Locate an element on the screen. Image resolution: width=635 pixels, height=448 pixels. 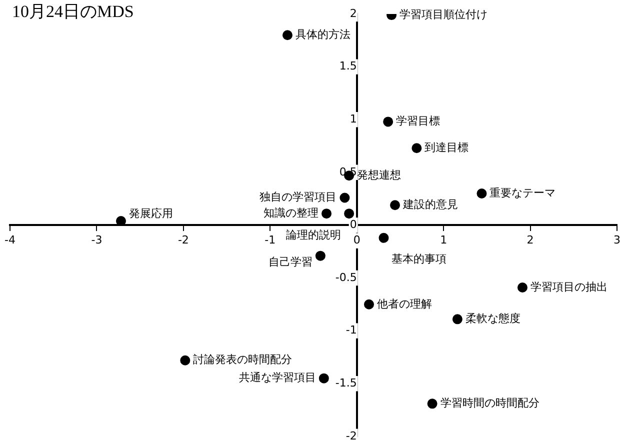
annotation: 重要なテーマ is located at coordinates (523, 193).